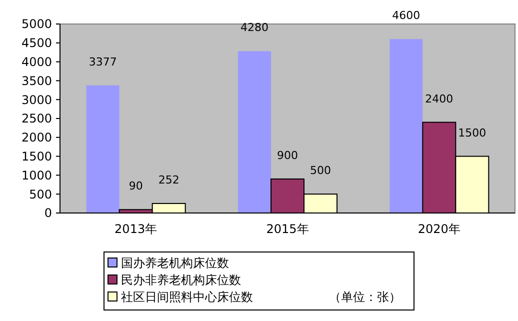 Image resolution: width=518 pixels, height=321 pixels. I want to click on y-tick-label: 2500, so click(36, 119).